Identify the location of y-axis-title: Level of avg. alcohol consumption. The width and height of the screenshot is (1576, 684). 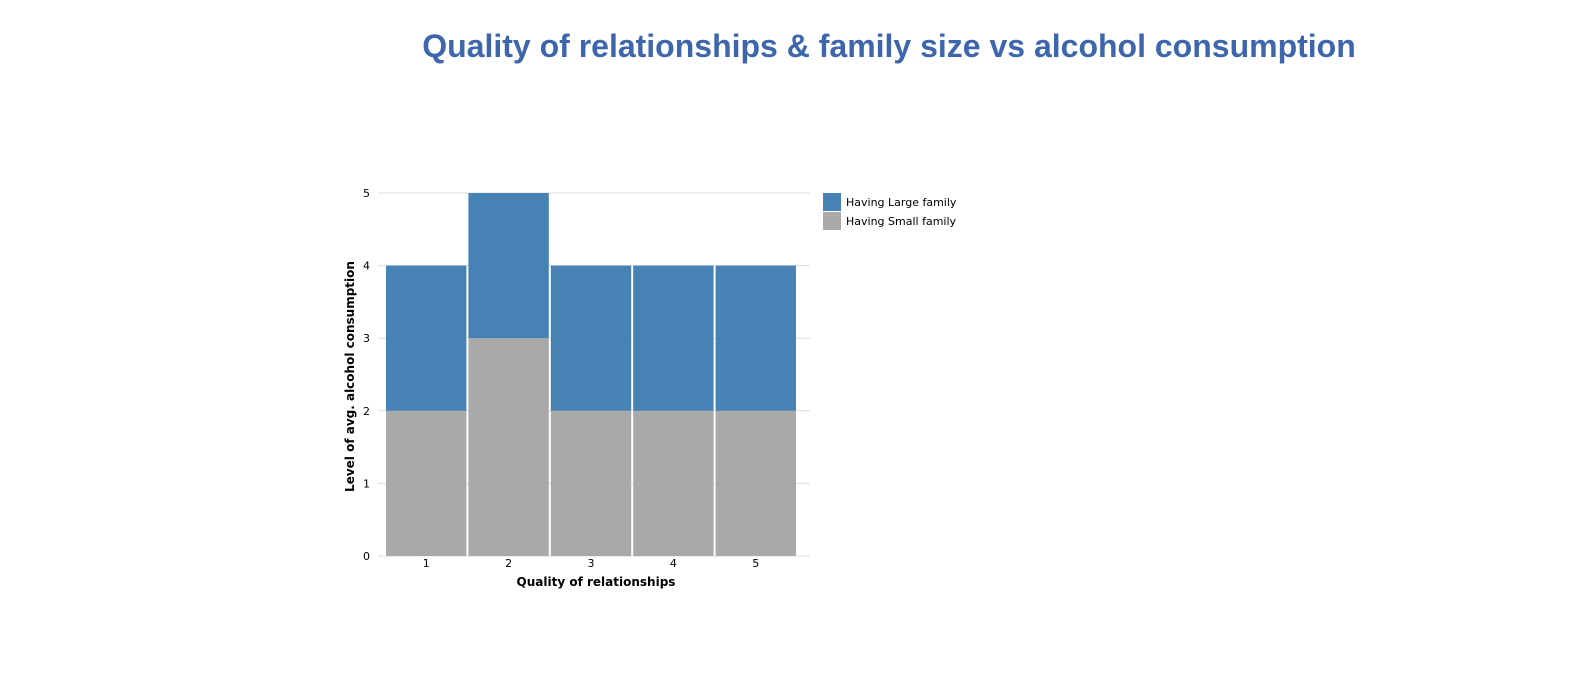
(350, 376).